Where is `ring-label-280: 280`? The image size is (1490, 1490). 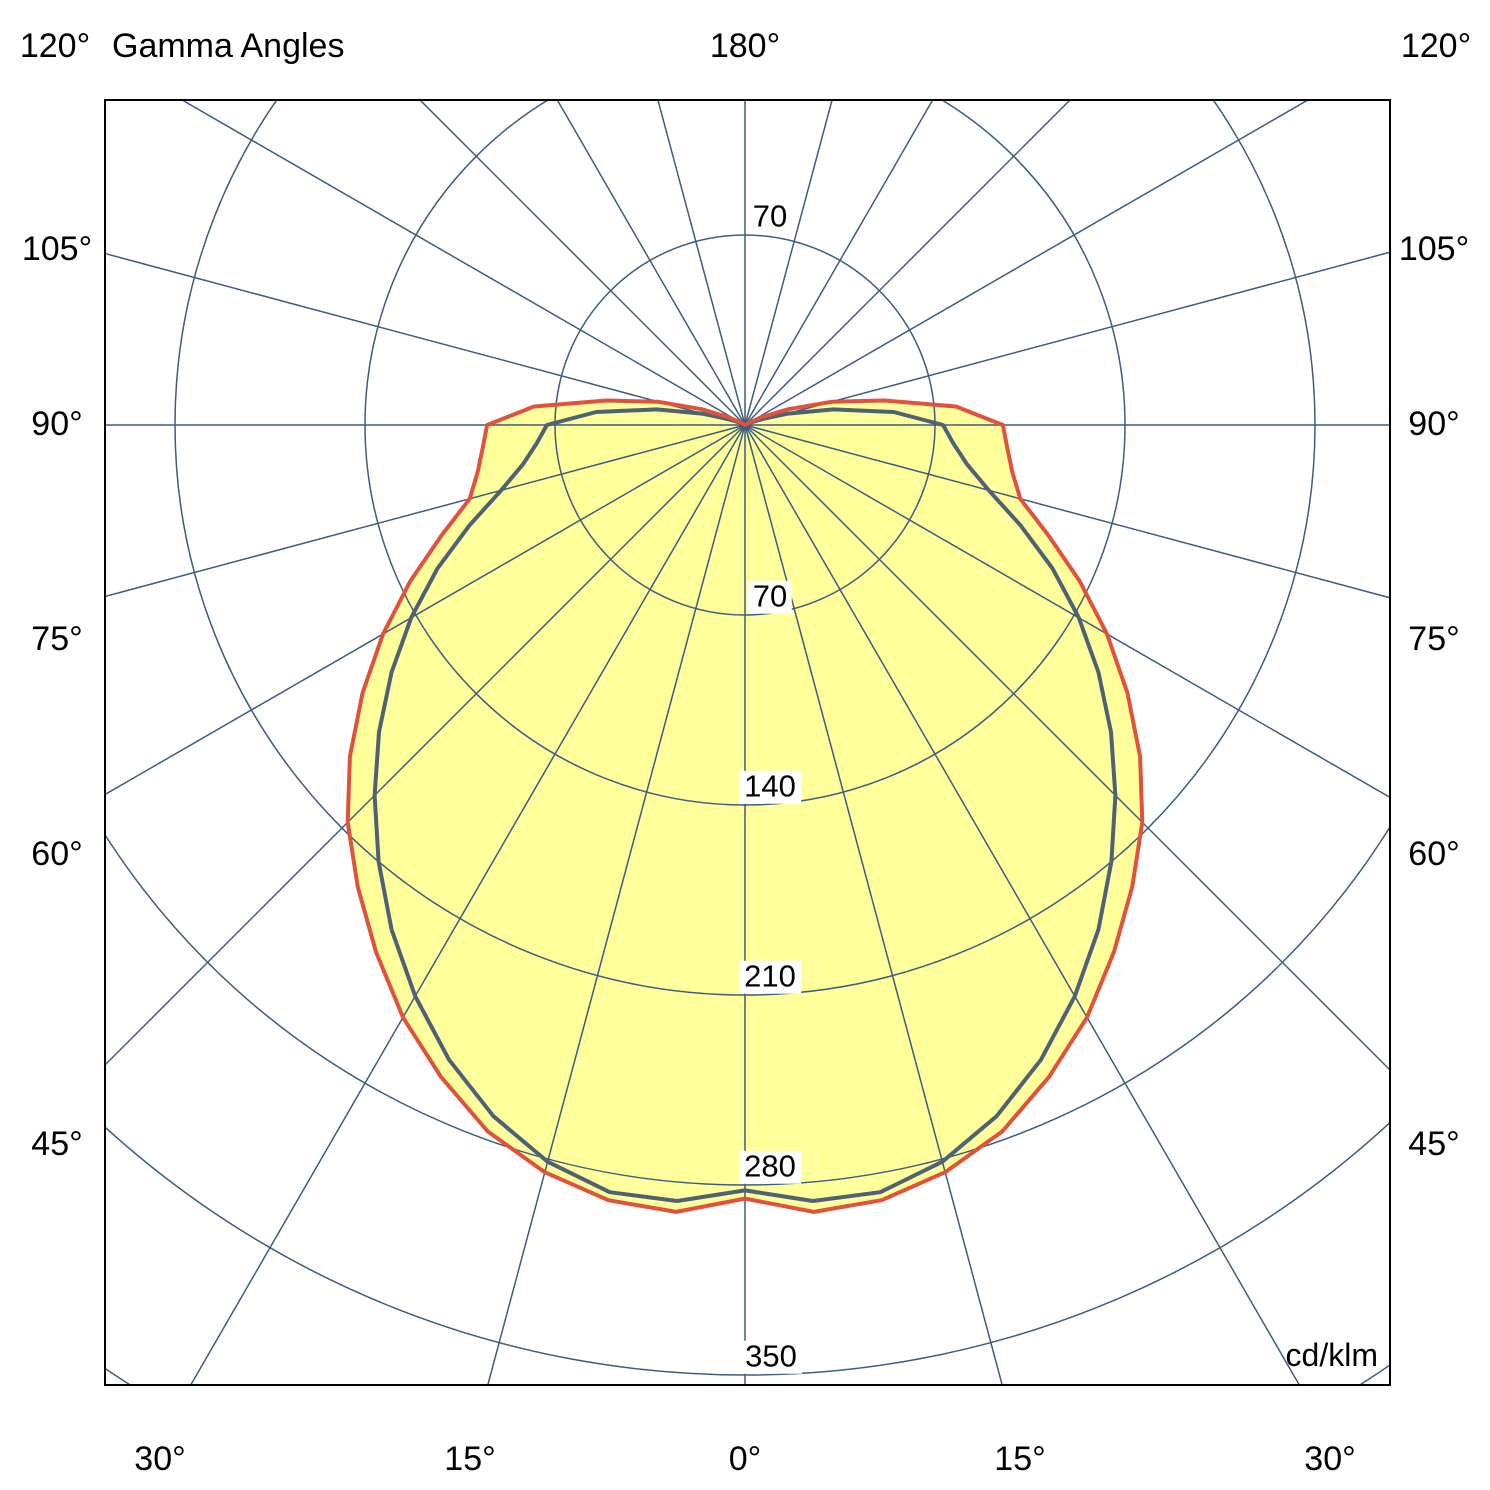
ring-label-280: 280 is located at coordinates (770, 1167).